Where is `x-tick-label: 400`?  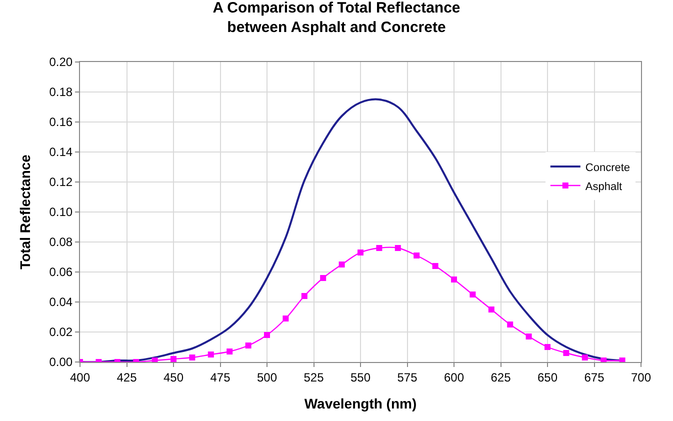 x-tick-label: 400 is located at coordinates (80, 377).